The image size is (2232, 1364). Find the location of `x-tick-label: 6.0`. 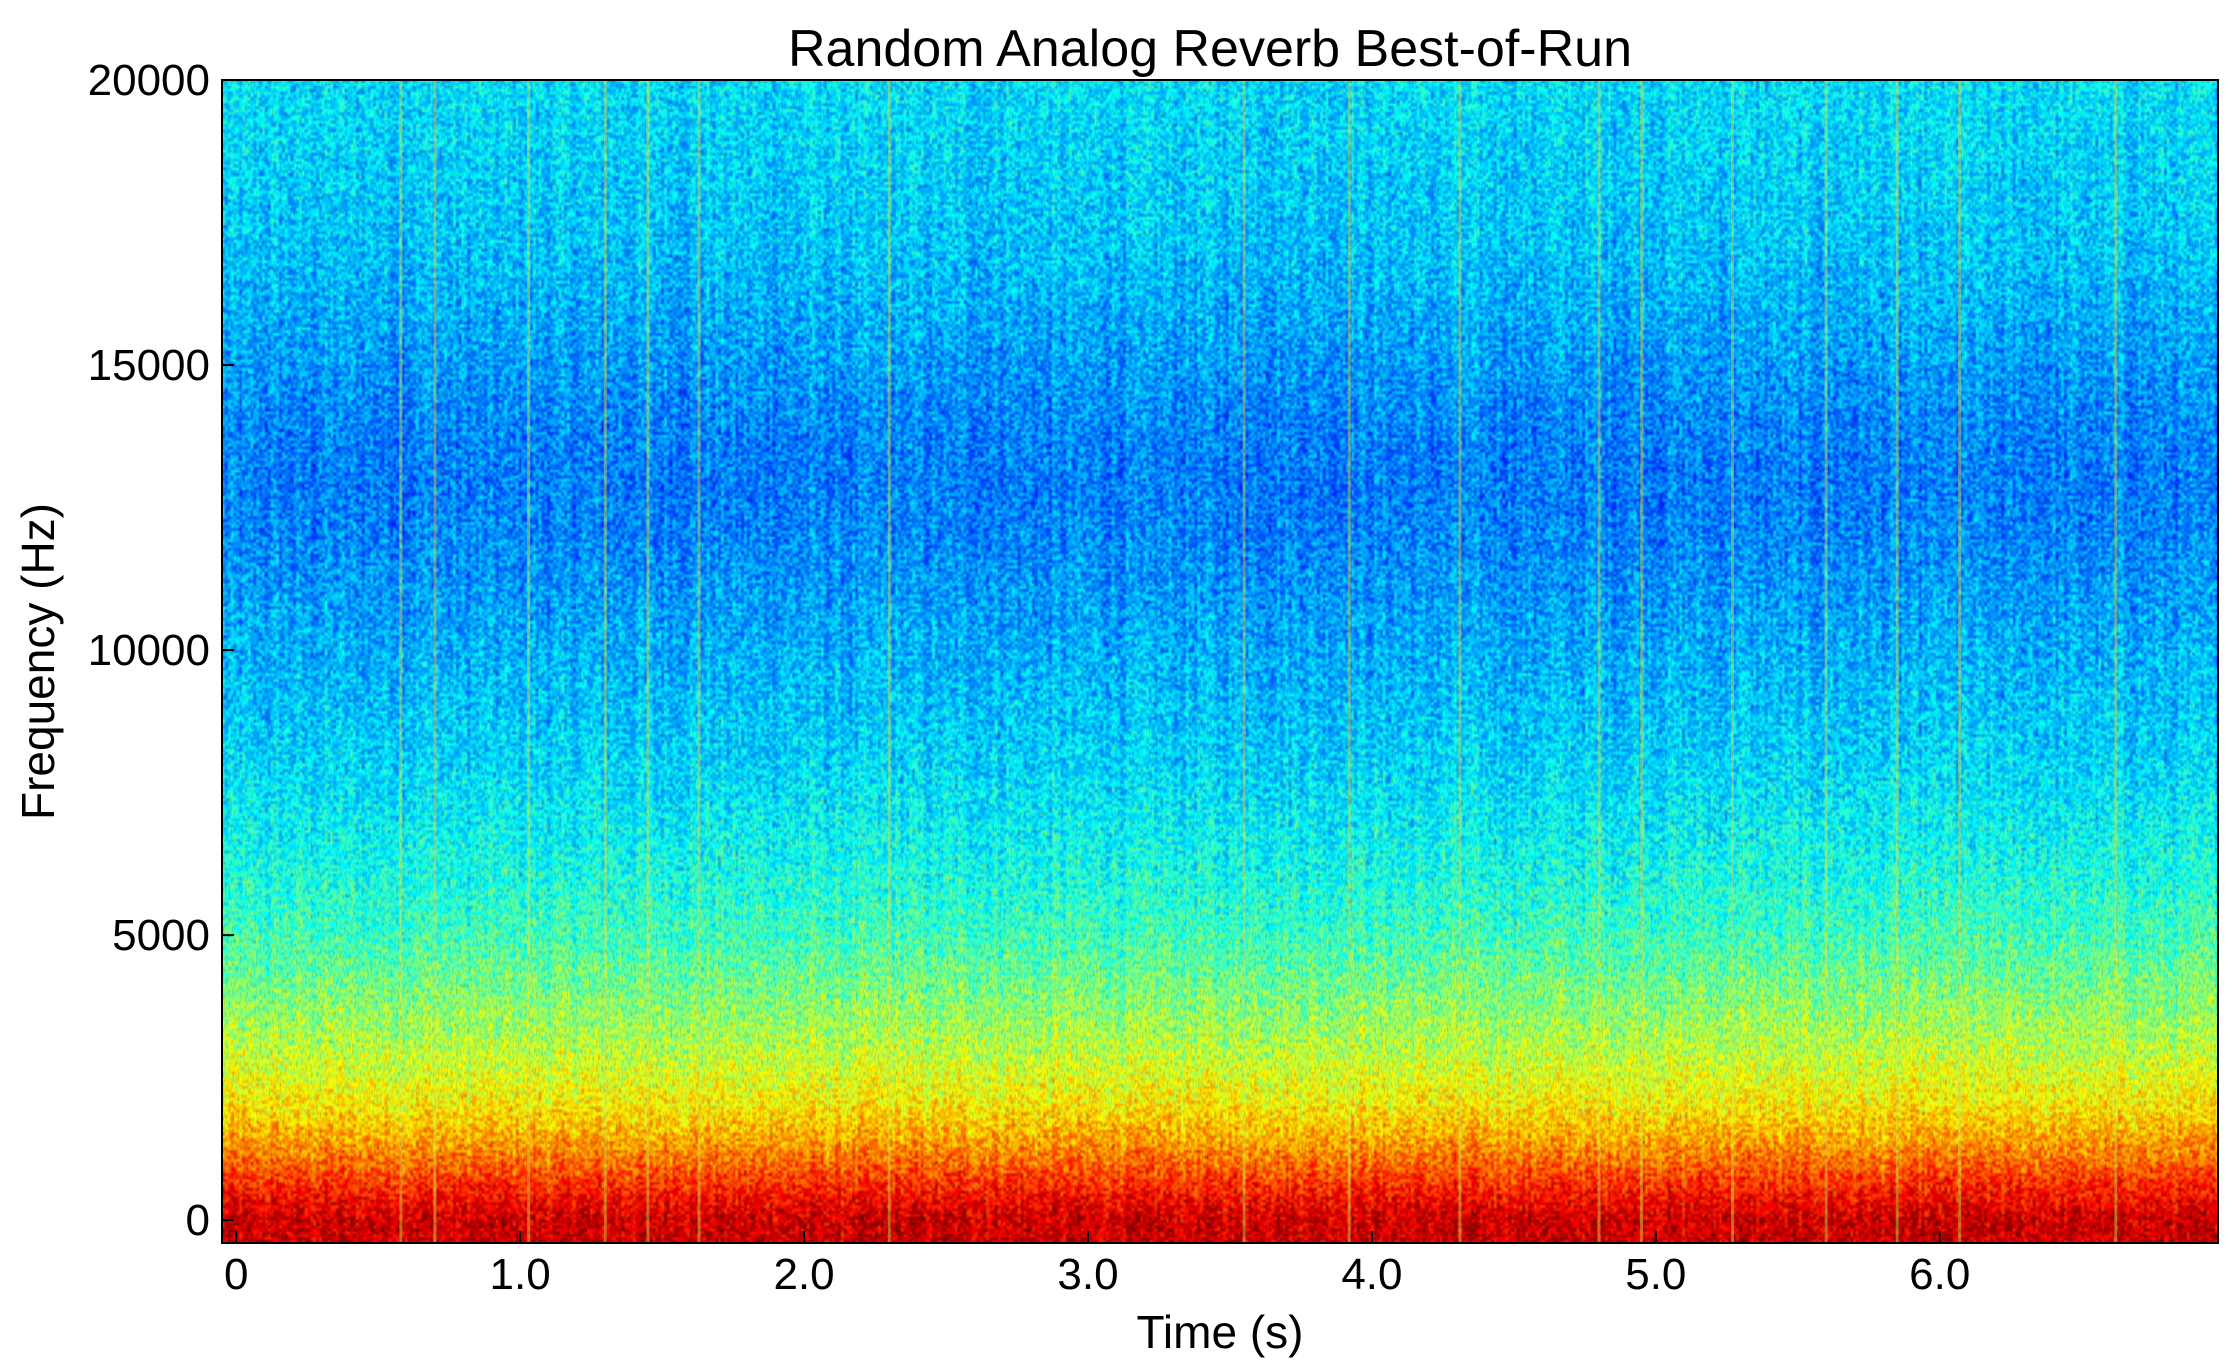

x-tick-label: 6.0 is located at coordinates (1939, 1274).